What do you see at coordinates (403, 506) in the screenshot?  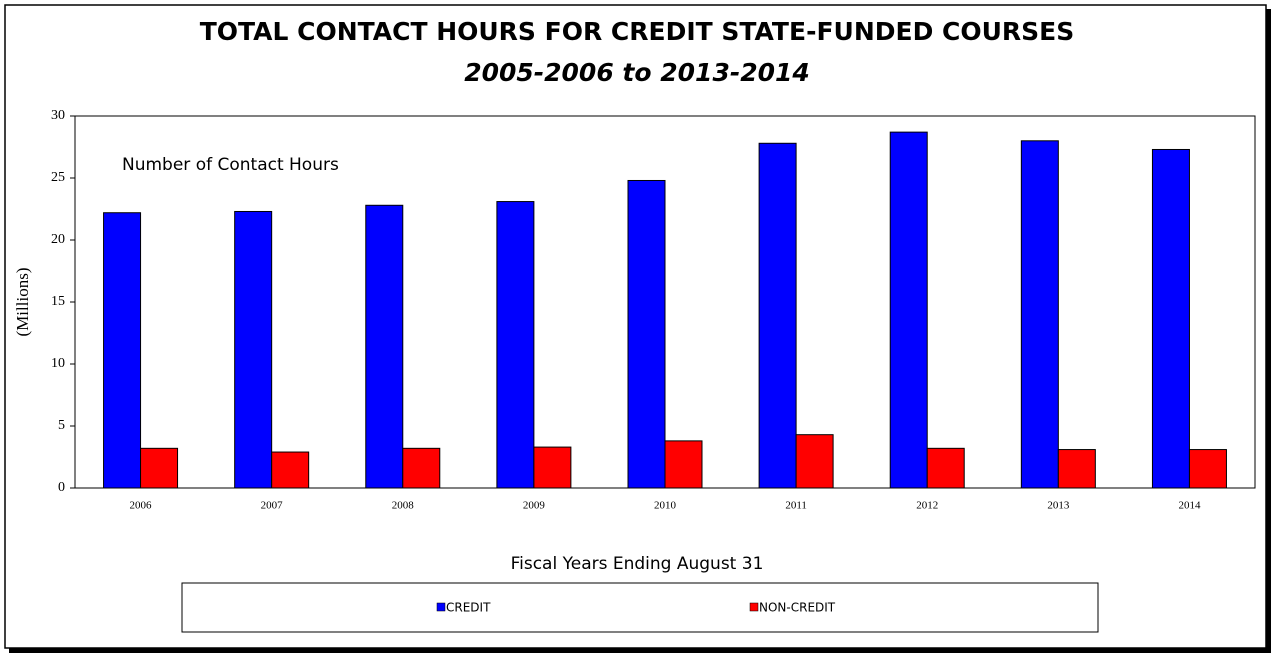 I see `x-tick-label: 2008` at bounding box center [403, 506].